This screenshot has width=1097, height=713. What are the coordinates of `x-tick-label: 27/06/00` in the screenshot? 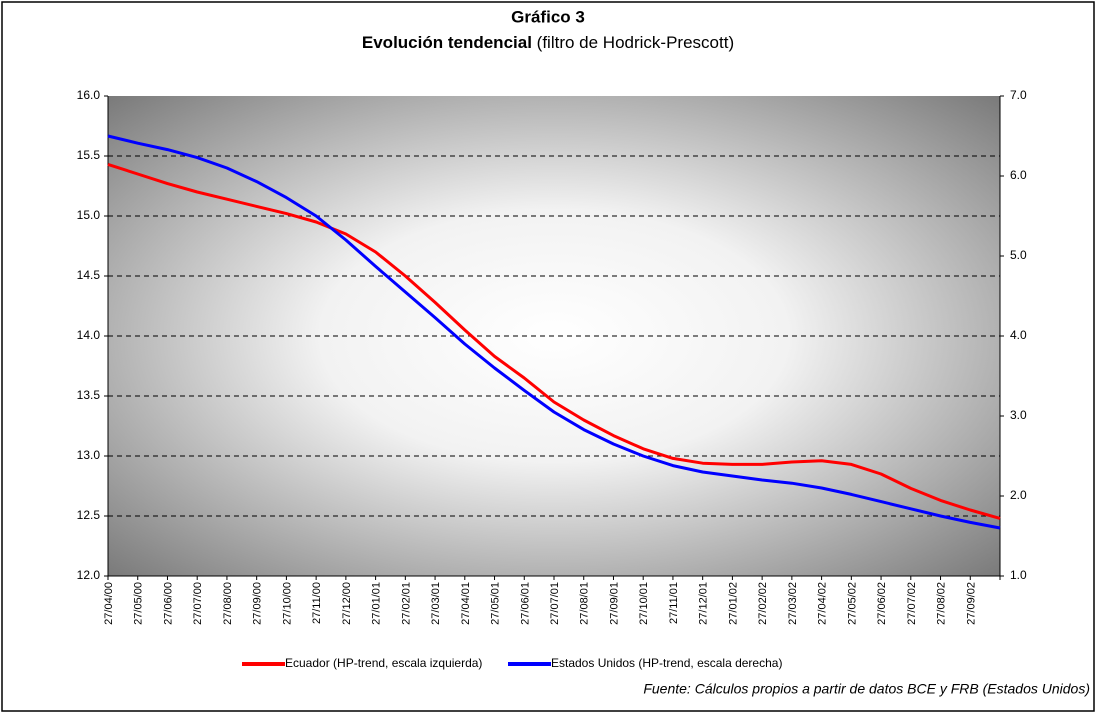 It's located at (168, 603).